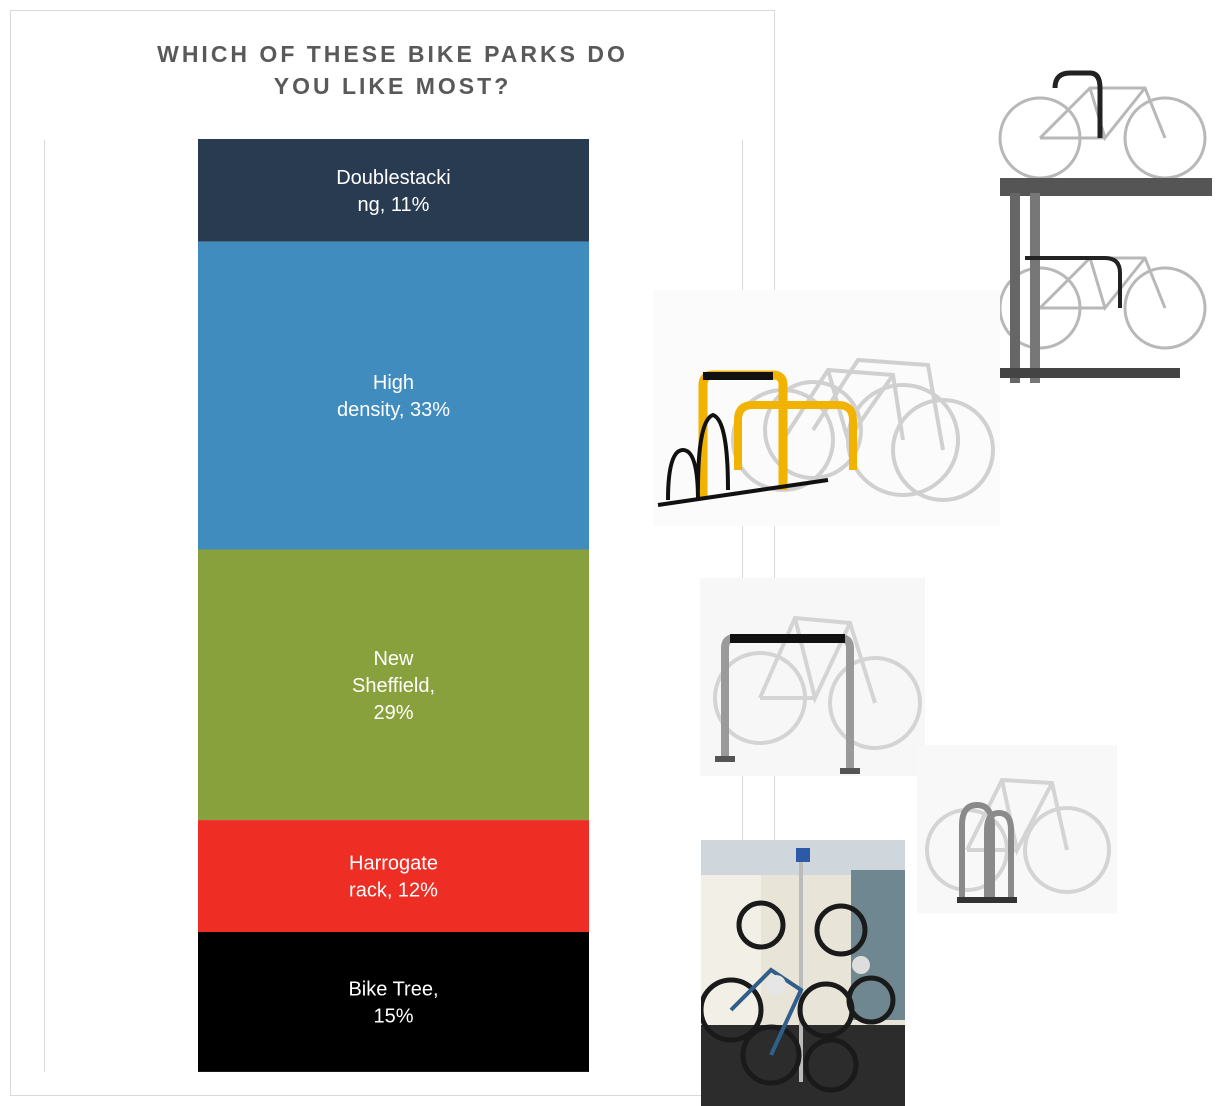 The width and height of the screenshot is (1217, 1106). I want to click on chart-title-line-2: YOU LIKE MOST?, so click(392, 86).